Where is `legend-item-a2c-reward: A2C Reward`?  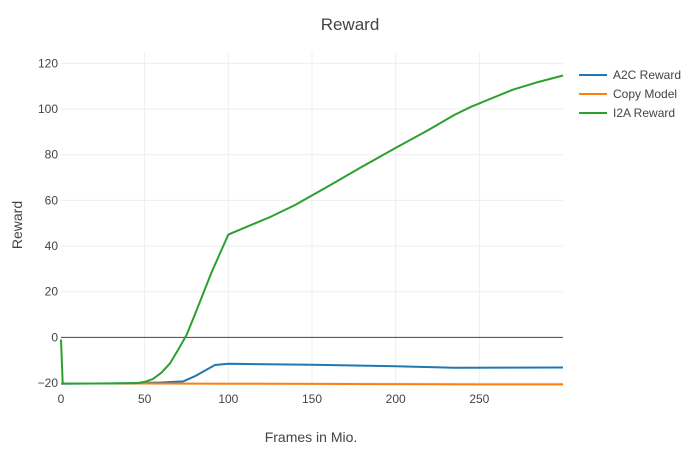
legend-item-a2c-reward: A2C Reward is located at coordinates (630, 75).